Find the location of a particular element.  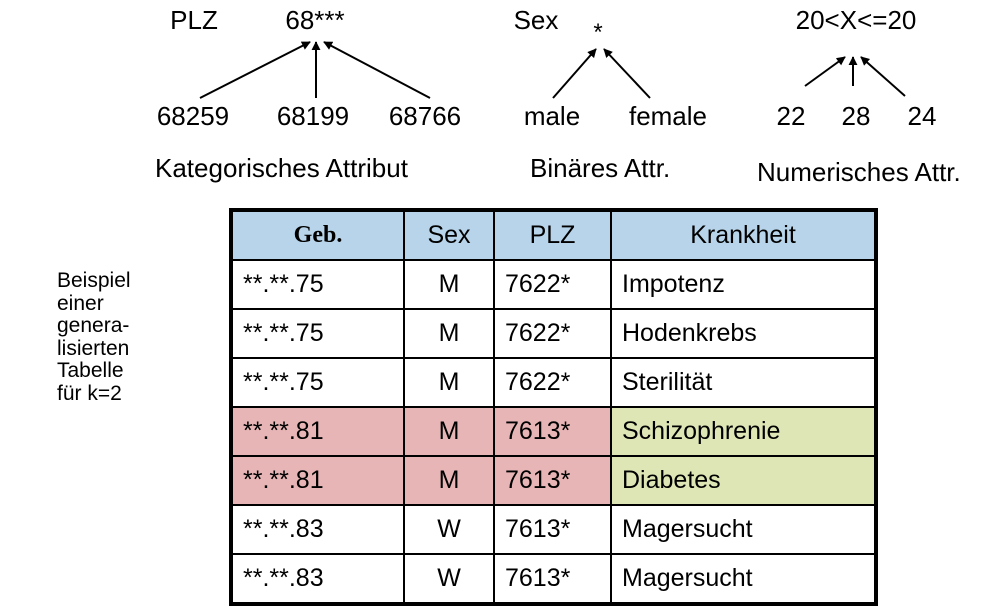

table-row: **.**.75 M 7622* Hodenkrebs is located at coordinates (553, 333).